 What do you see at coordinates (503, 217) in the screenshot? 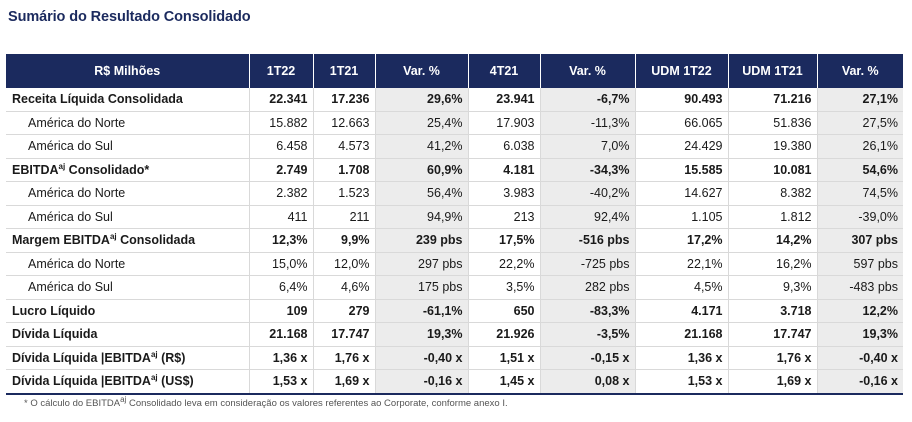
I see `table-cell: 213` at bounding box center [503, 217].